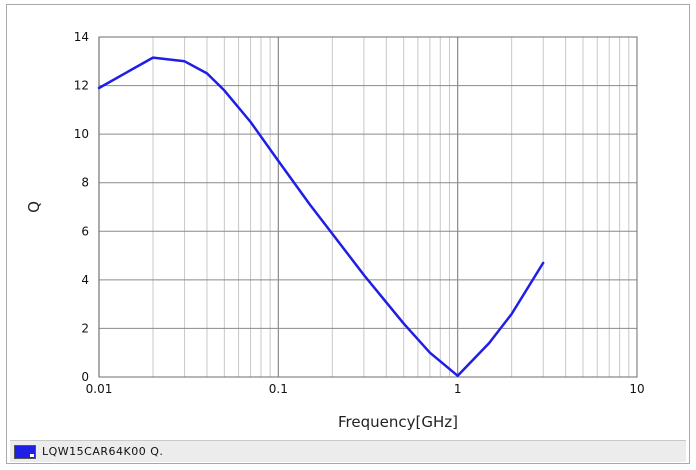  I want to click on y-tick-label: 6, so click(85, 231).